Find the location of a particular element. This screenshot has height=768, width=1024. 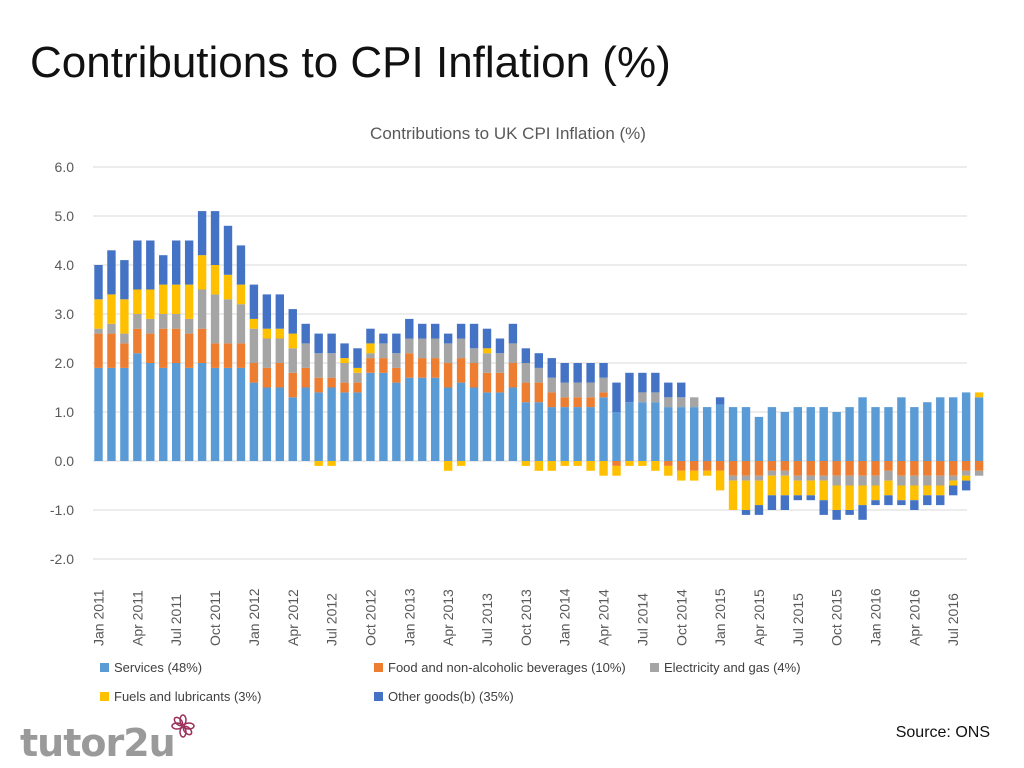

x-tick-label: Jan 2016 is located at coordinates (876, 617).